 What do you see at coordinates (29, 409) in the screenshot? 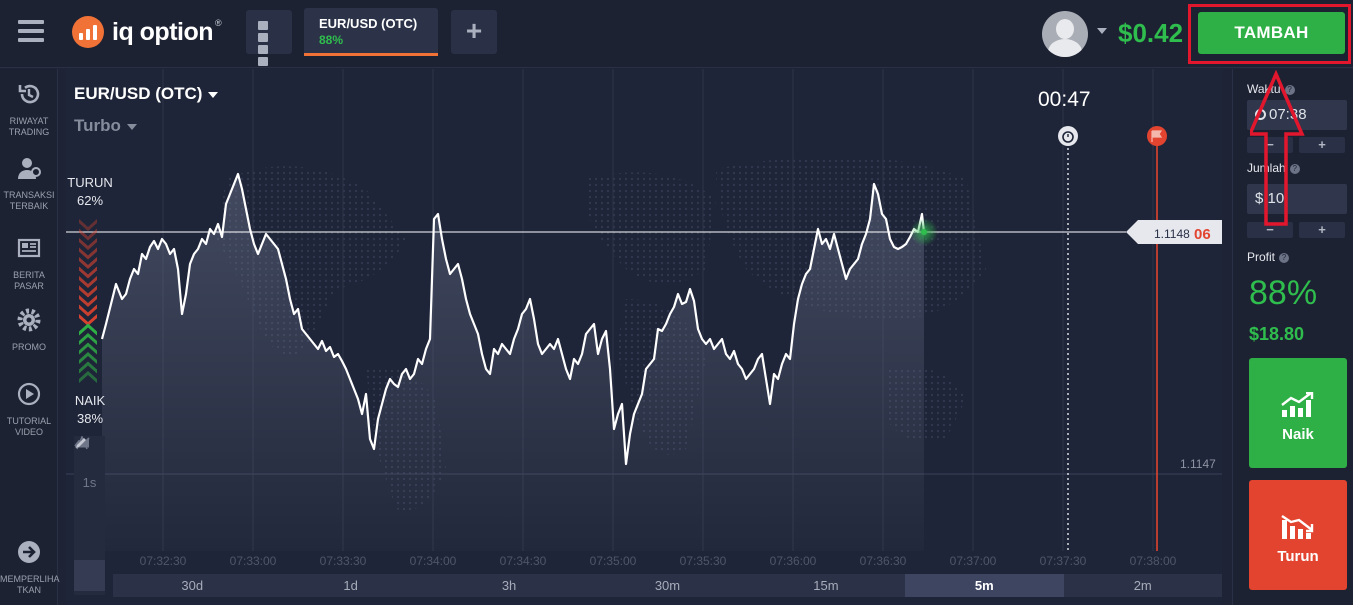
I see `sidebar-item-tutorial: TUTORIAL VIDEO` at bounding box center [29, 409].